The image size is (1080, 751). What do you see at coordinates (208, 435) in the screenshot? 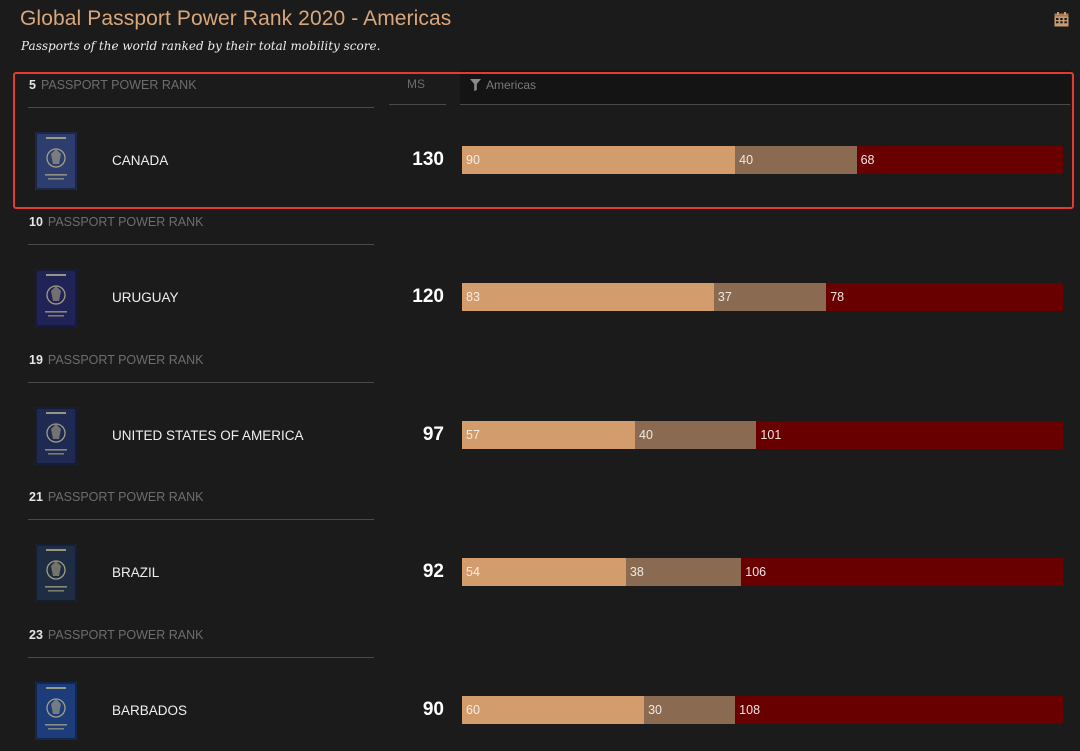
I see `country-name: UNITED STATES OF AMERICA` at bounding box center [208, 435].